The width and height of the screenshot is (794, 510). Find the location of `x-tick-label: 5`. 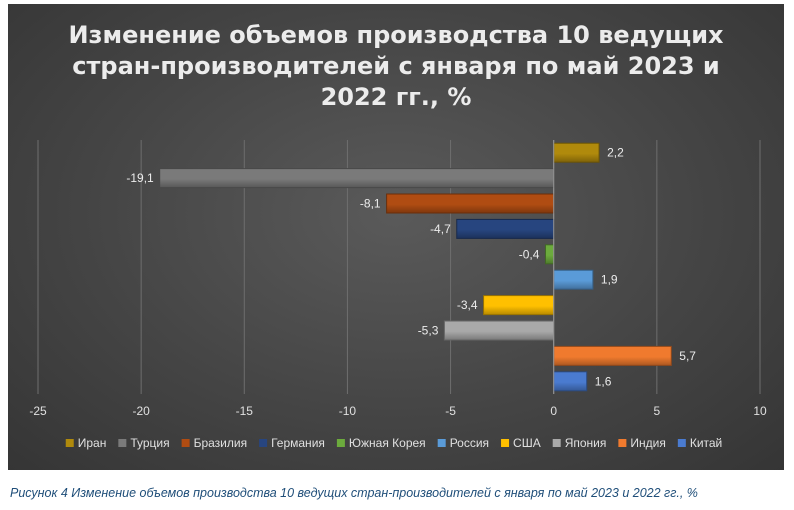

x-tick-label: 5 is located at coordinates (657, 411).